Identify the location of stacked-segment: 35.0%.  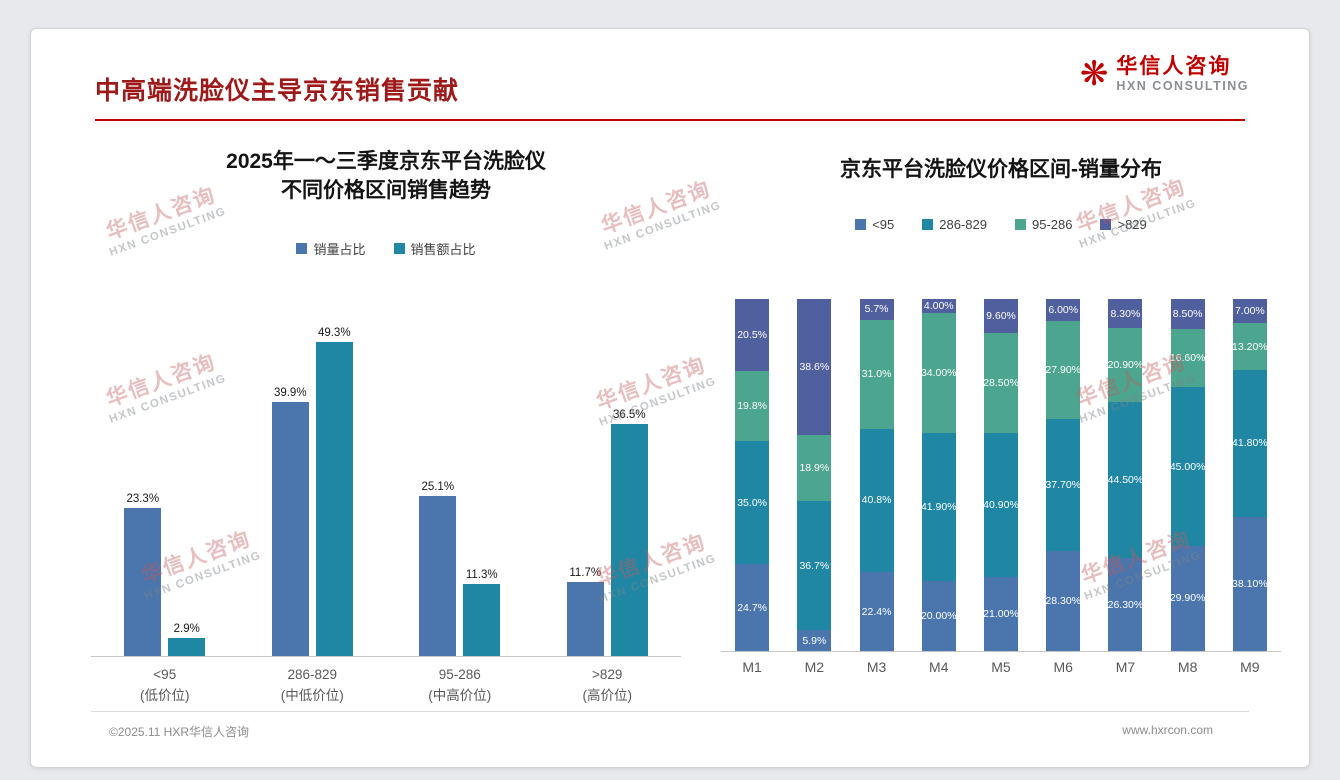
(752, 502).